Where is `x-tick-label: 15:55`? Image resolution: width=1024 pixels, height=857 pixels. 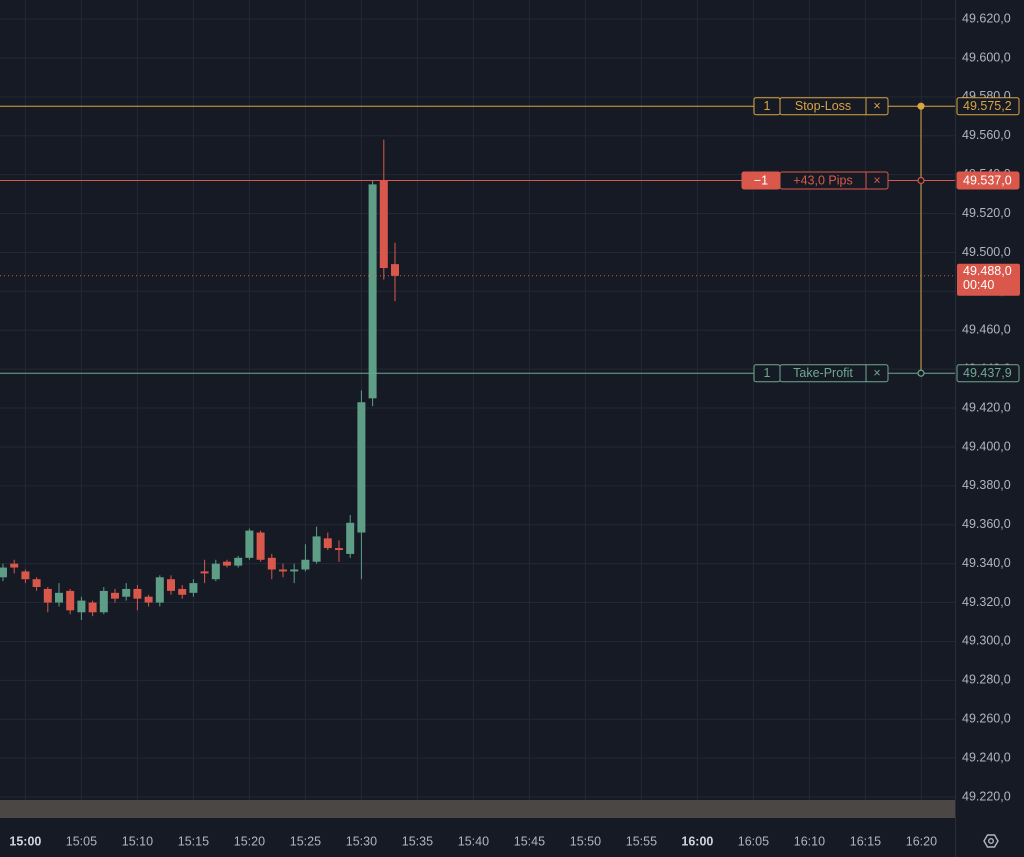
x-tick-label: 15:55 is located at coordinates (641, 841).